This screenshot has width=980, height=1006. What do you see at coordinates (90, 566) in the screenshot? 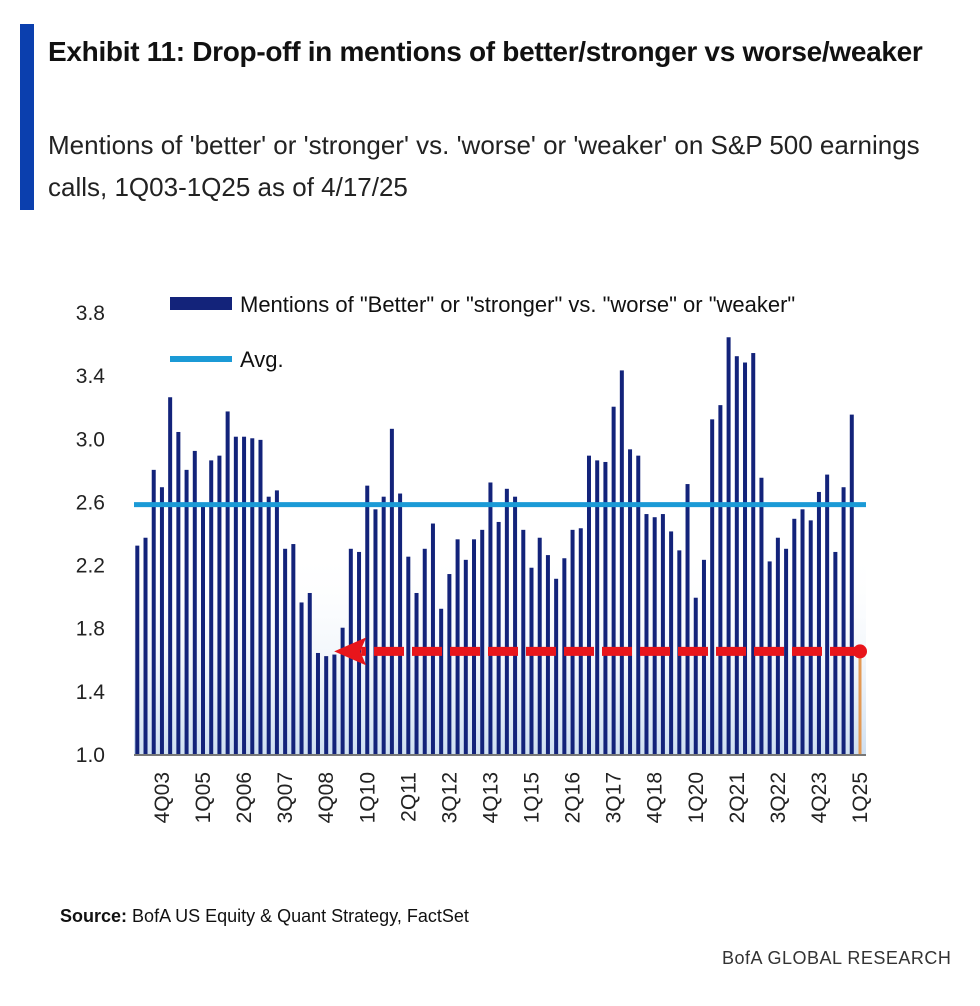
I see `y-tick-label: 2.2` at bounding box center [90, 566].